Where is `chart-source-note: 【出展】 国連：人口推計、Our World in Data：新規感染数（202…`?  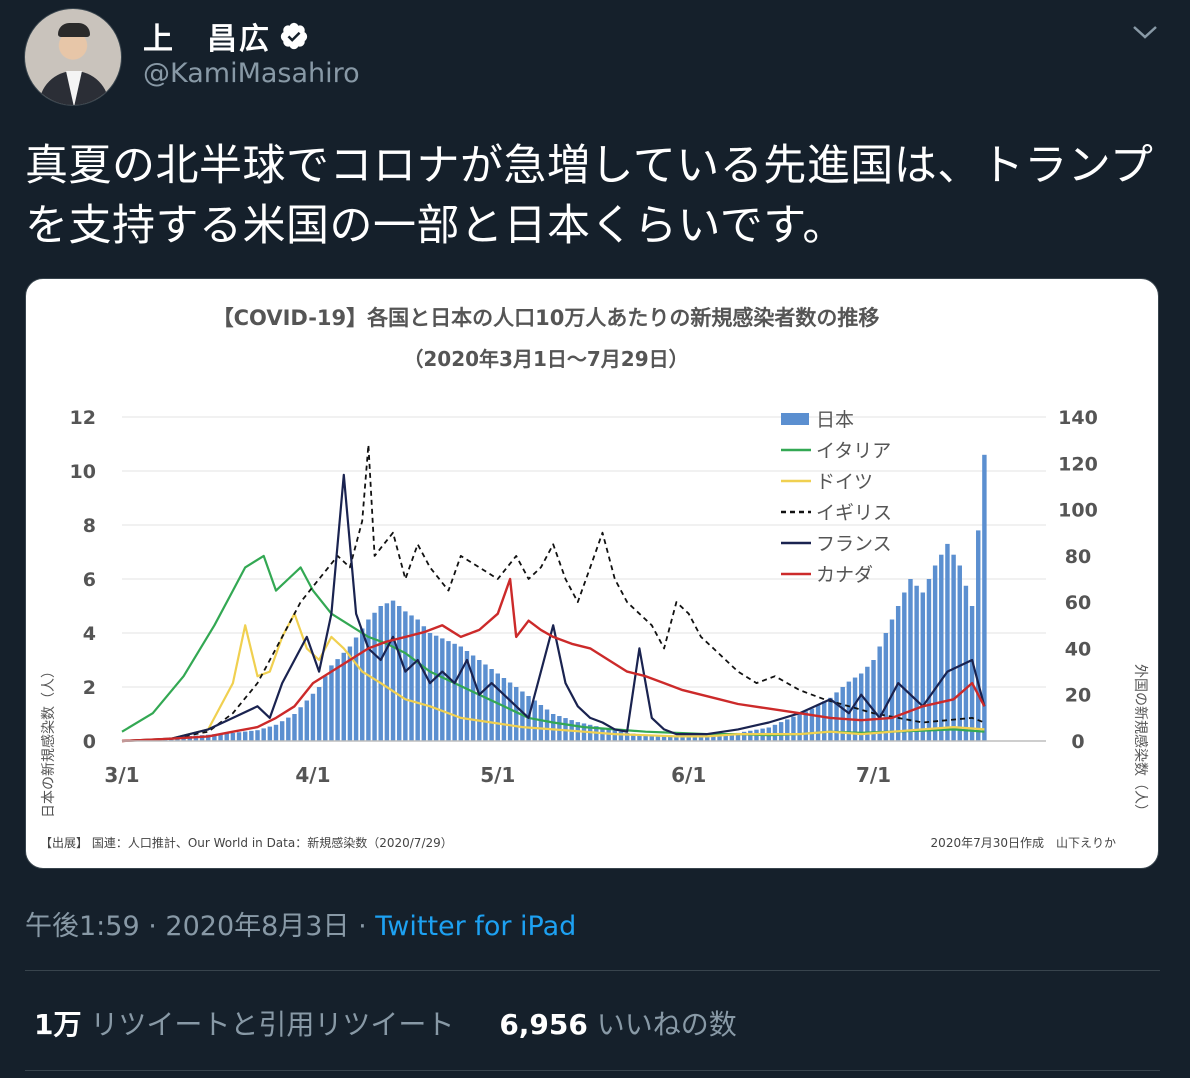 chart-source-note: 【出展】 国連：人口推計、Our World in Data：新規感染数（202… is located at coordinates (246, 842).